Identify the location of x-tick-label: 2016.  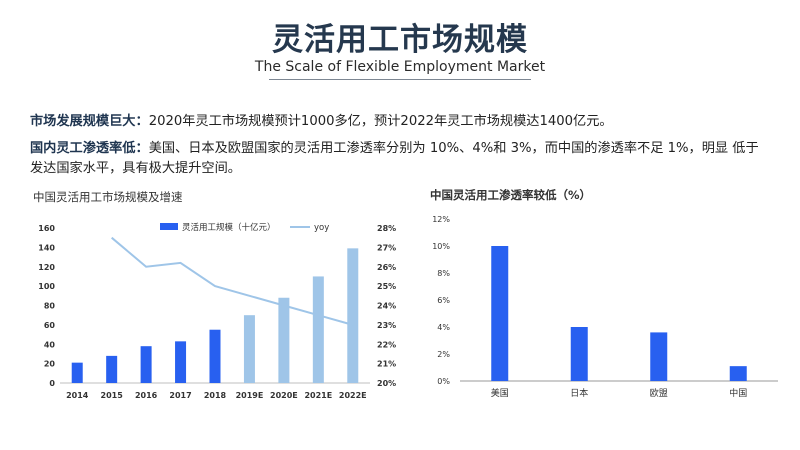
(146, 395).